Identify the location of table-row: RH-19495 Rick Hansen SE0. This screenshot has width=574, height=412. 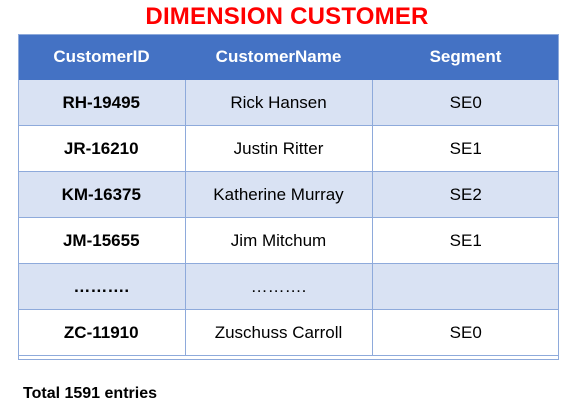
(288, 103).